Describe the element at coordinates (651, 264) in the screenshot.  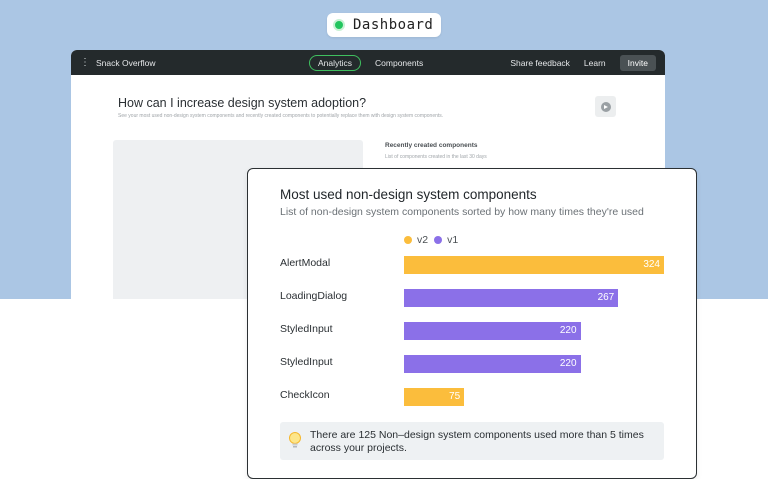
I see `bar-value-label: 324` at that location.